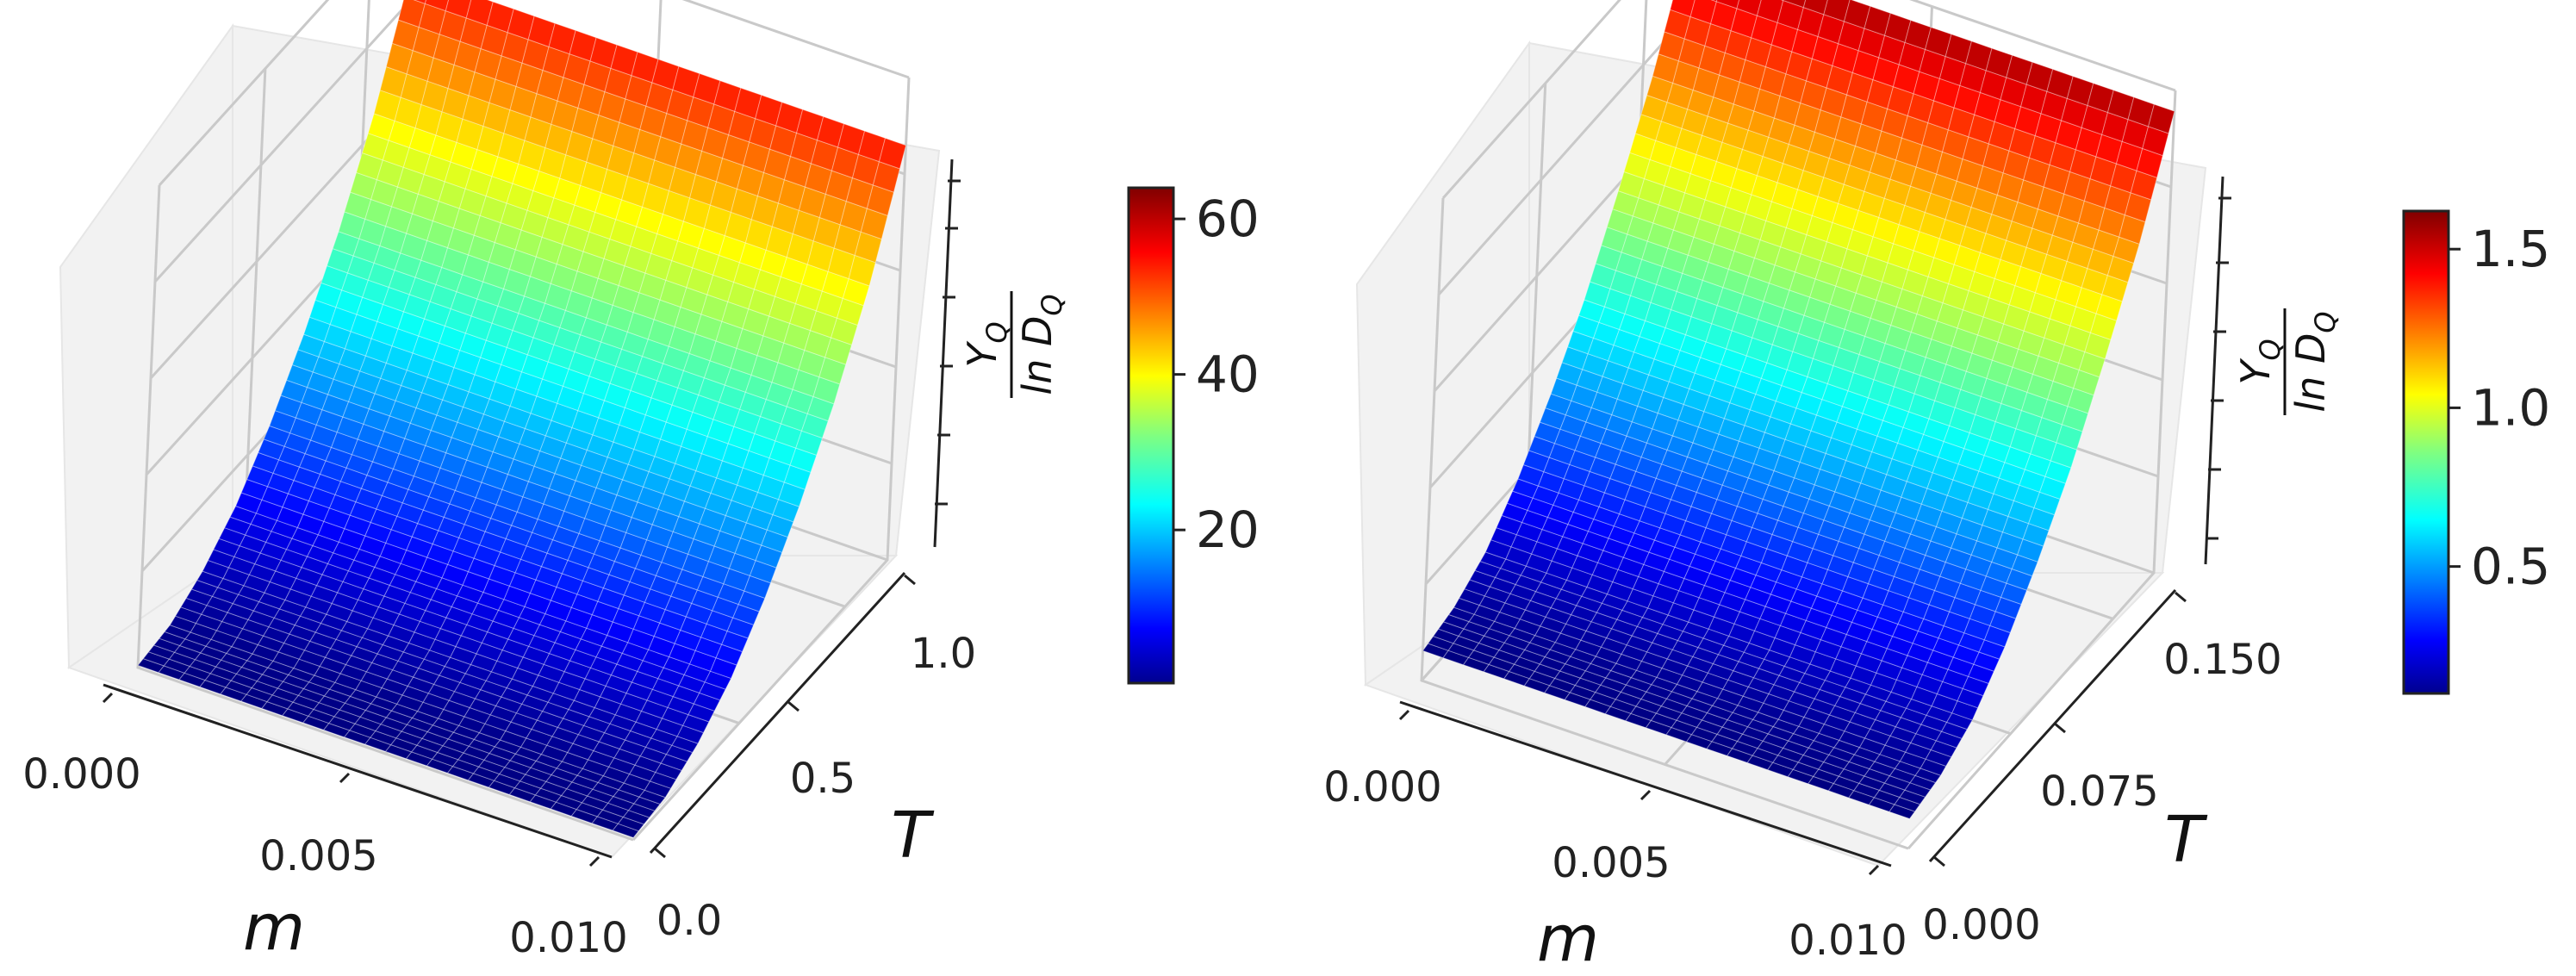 Image resolution: width=2576 pixels, height=976 pixels. What do you see at coordinates (2222, 660) in the screenshot?
I see `y-tick-label: 0.150` at bounding box center [2222, 660].